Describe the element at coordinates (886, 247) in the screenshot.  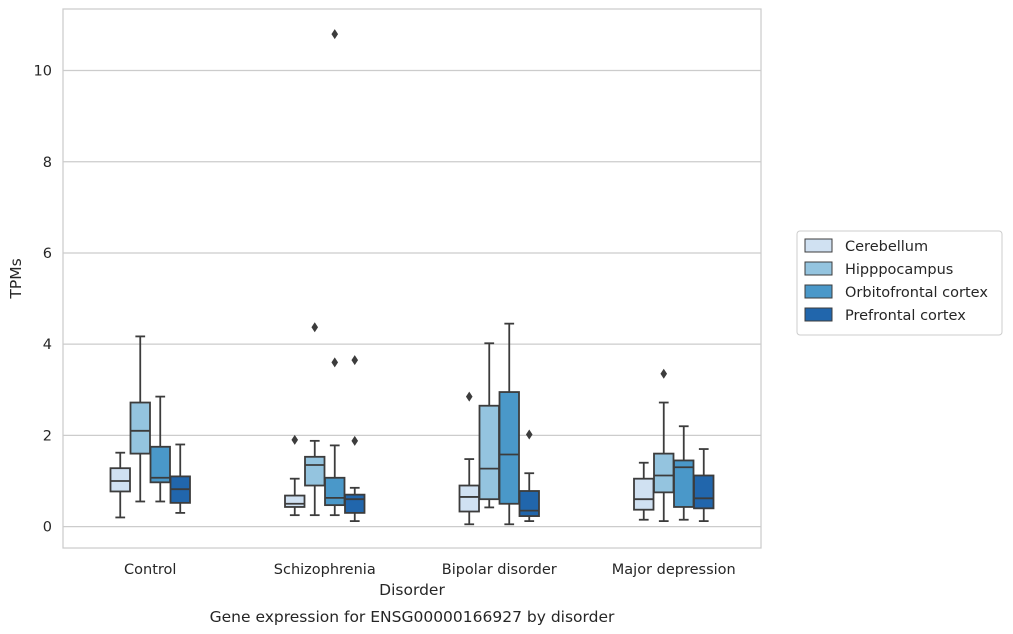
I see `legend-label: Cerebellum` at that location.